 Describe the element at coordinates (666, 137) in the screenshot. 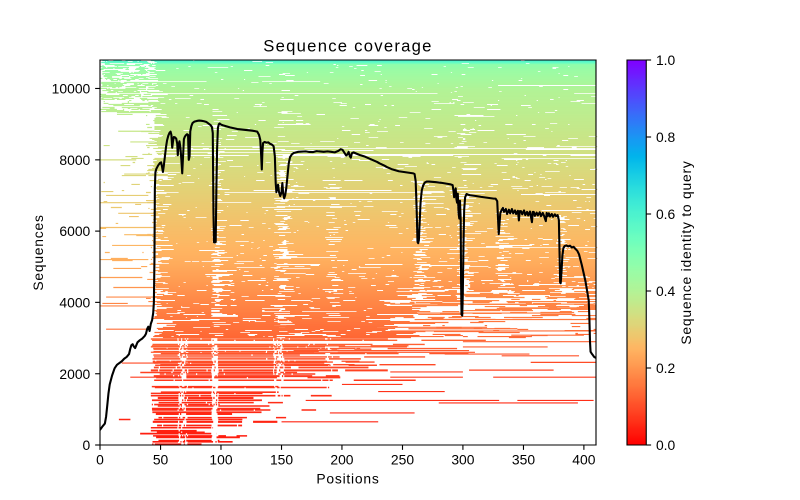

I see `svg-text: 0.8` at that location.